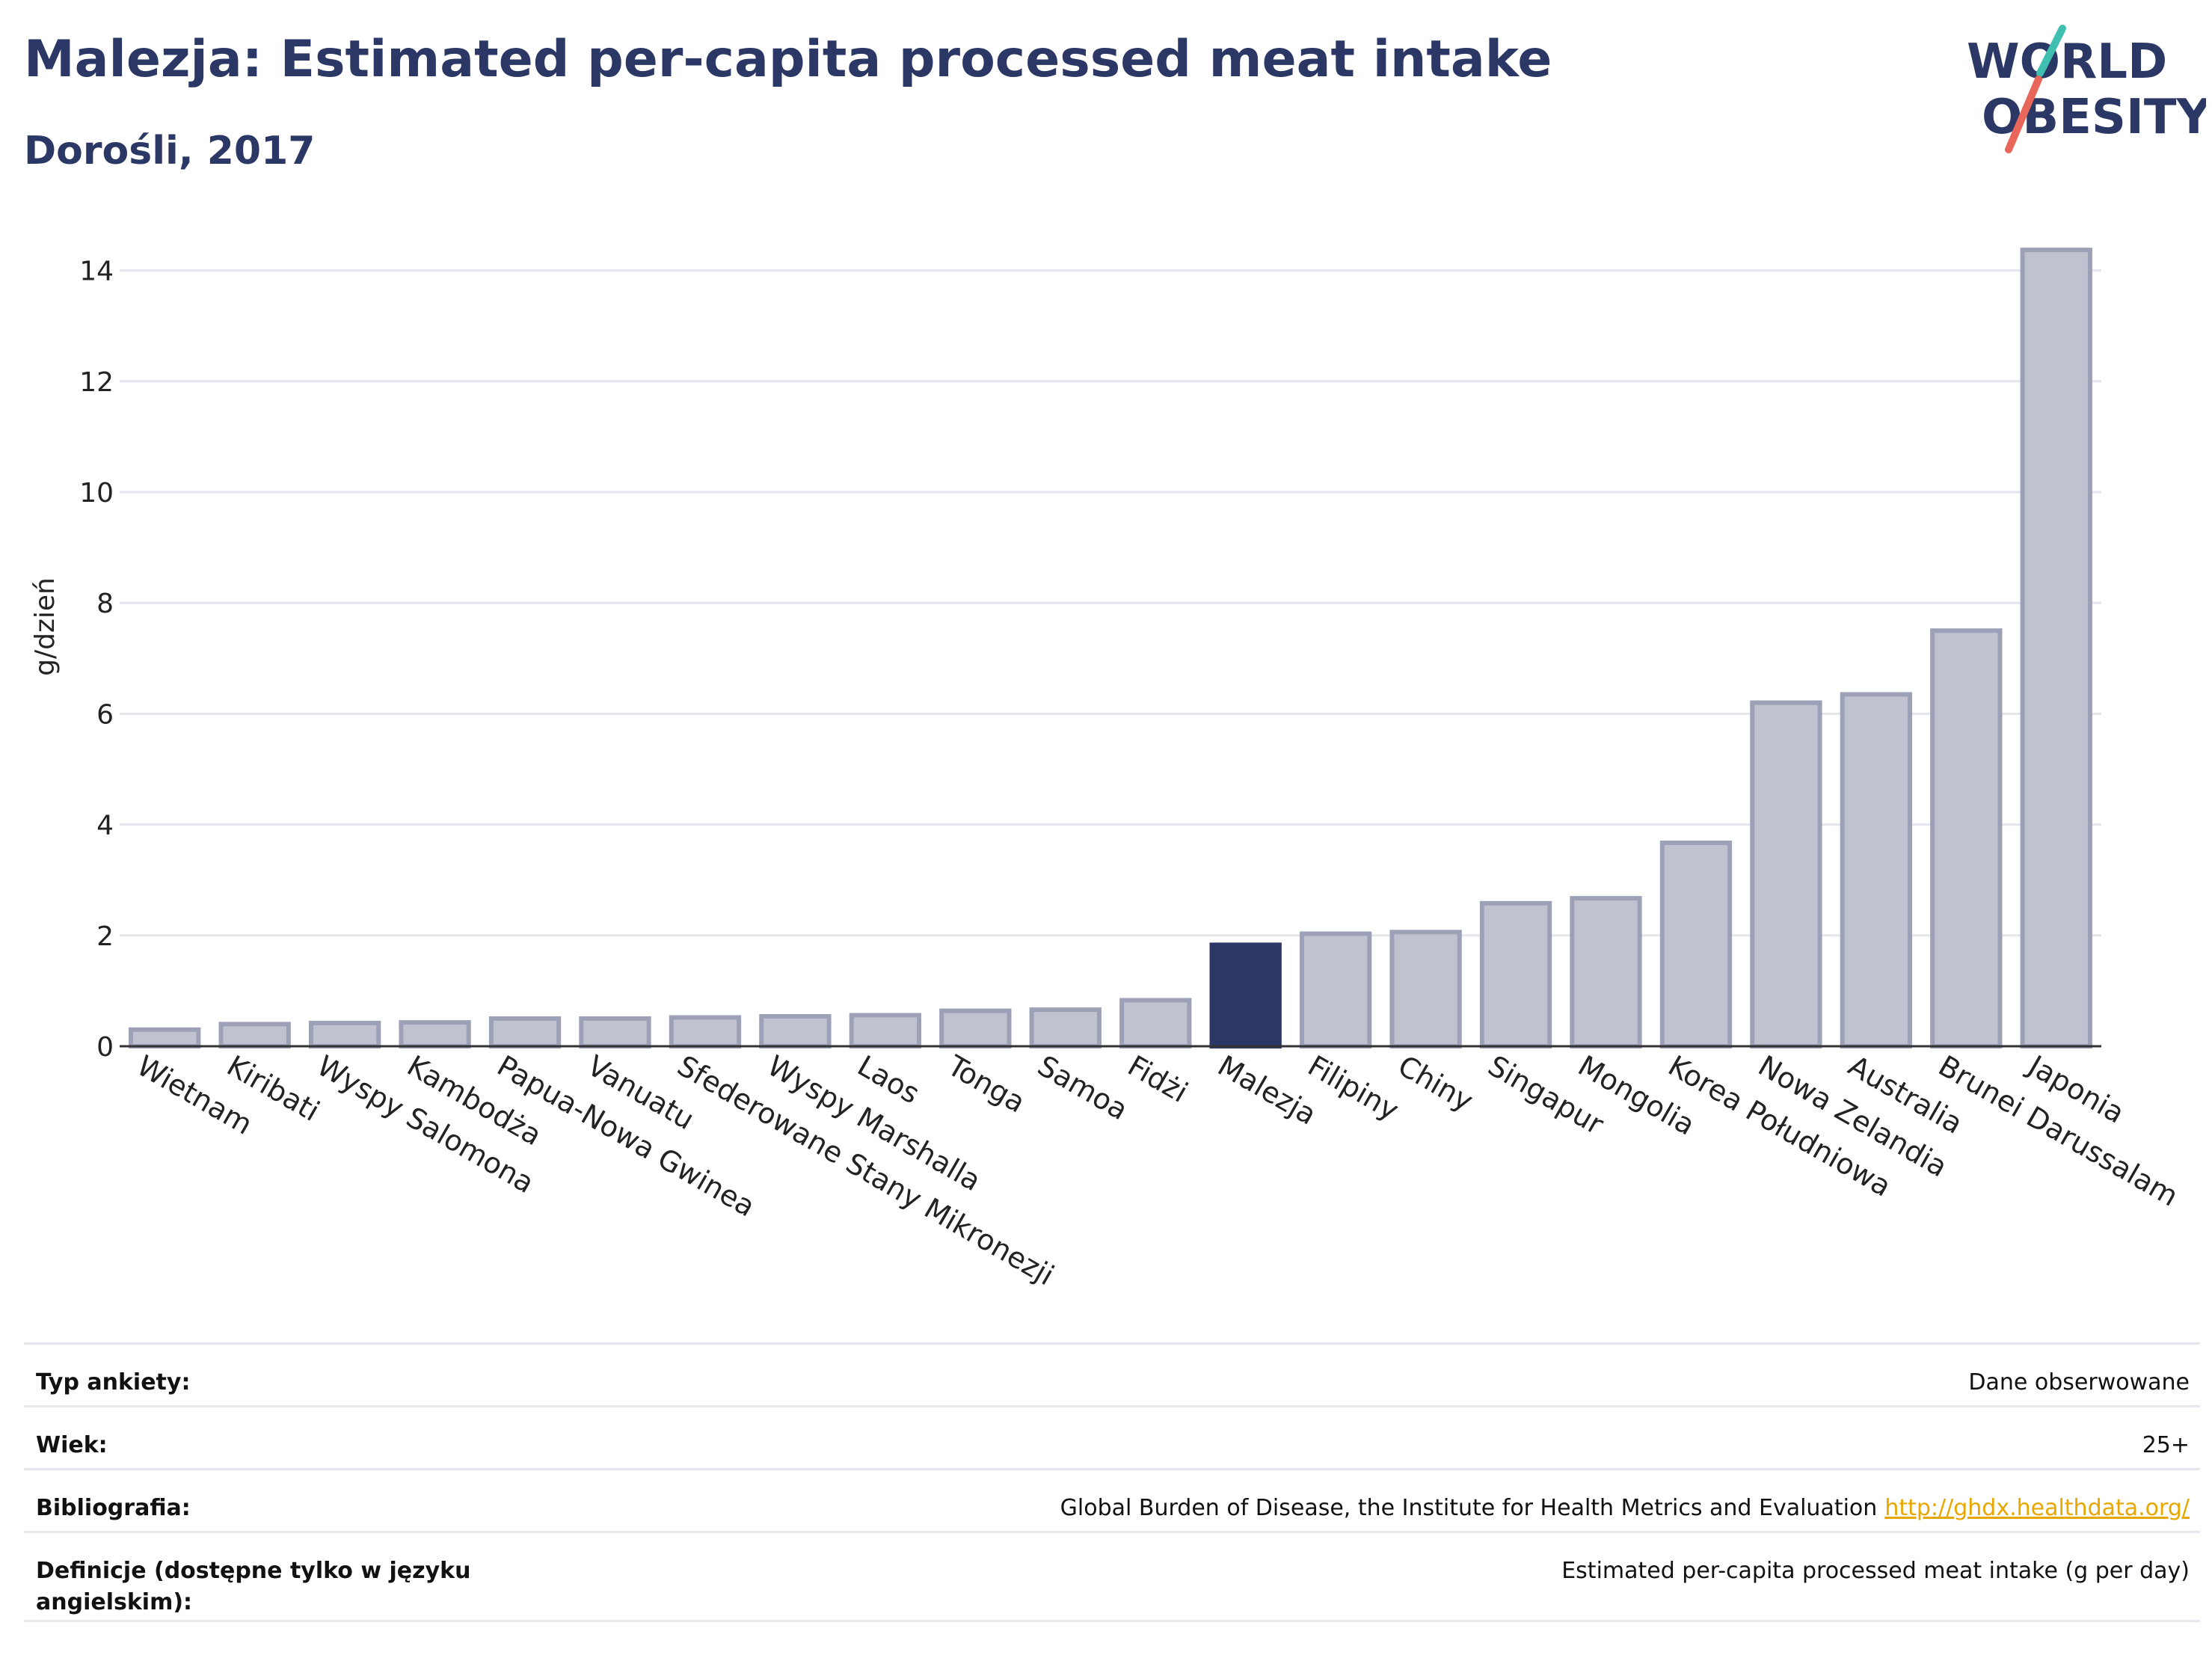  I want to click on y-tick-label: 14, so click(96, 272).